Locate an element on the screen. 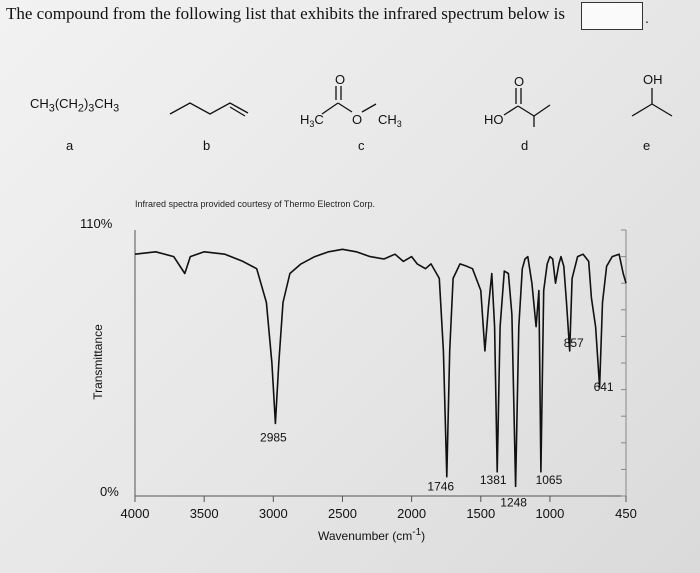 This screenshot has height=573, width=700. y-tick-label-bottom: 0% is located at coordinates (109, 491).